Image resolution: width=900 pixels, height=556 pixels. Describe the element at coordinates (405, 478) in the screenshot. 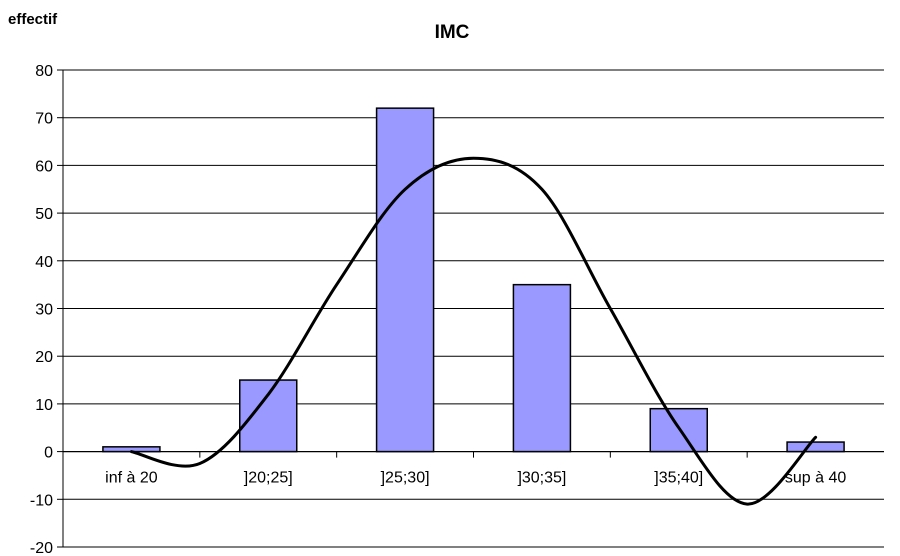

I see `x-tick-label: ]25;30]` at that location.